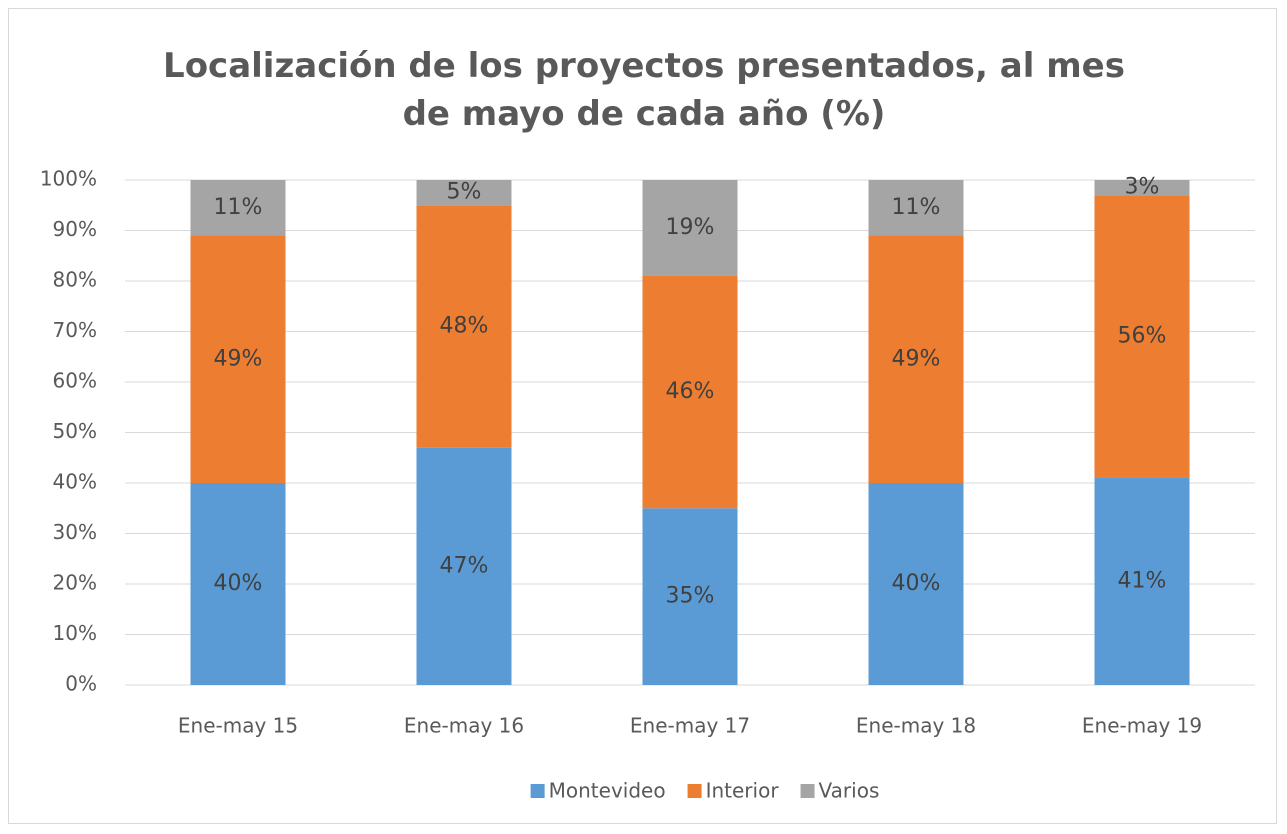  I want to click on data-label: 35%, so click(690, 596).